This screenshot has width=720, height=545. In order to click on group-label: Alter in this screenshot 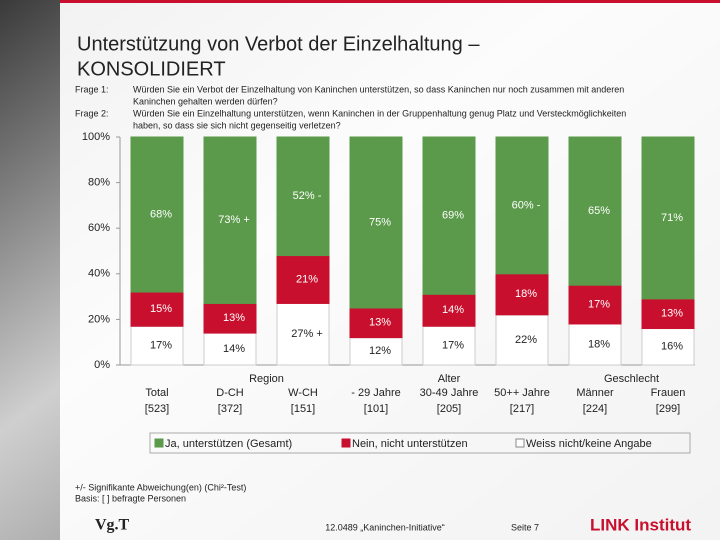, I will do `click(449, 379)`.